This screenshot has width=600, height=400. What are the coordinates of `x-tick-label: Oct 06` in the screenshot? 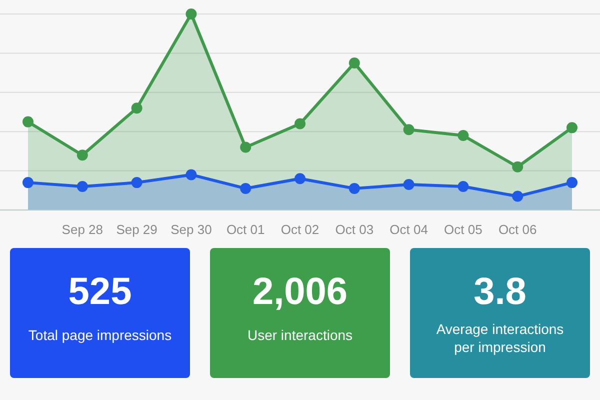 It's located at (517, 229).